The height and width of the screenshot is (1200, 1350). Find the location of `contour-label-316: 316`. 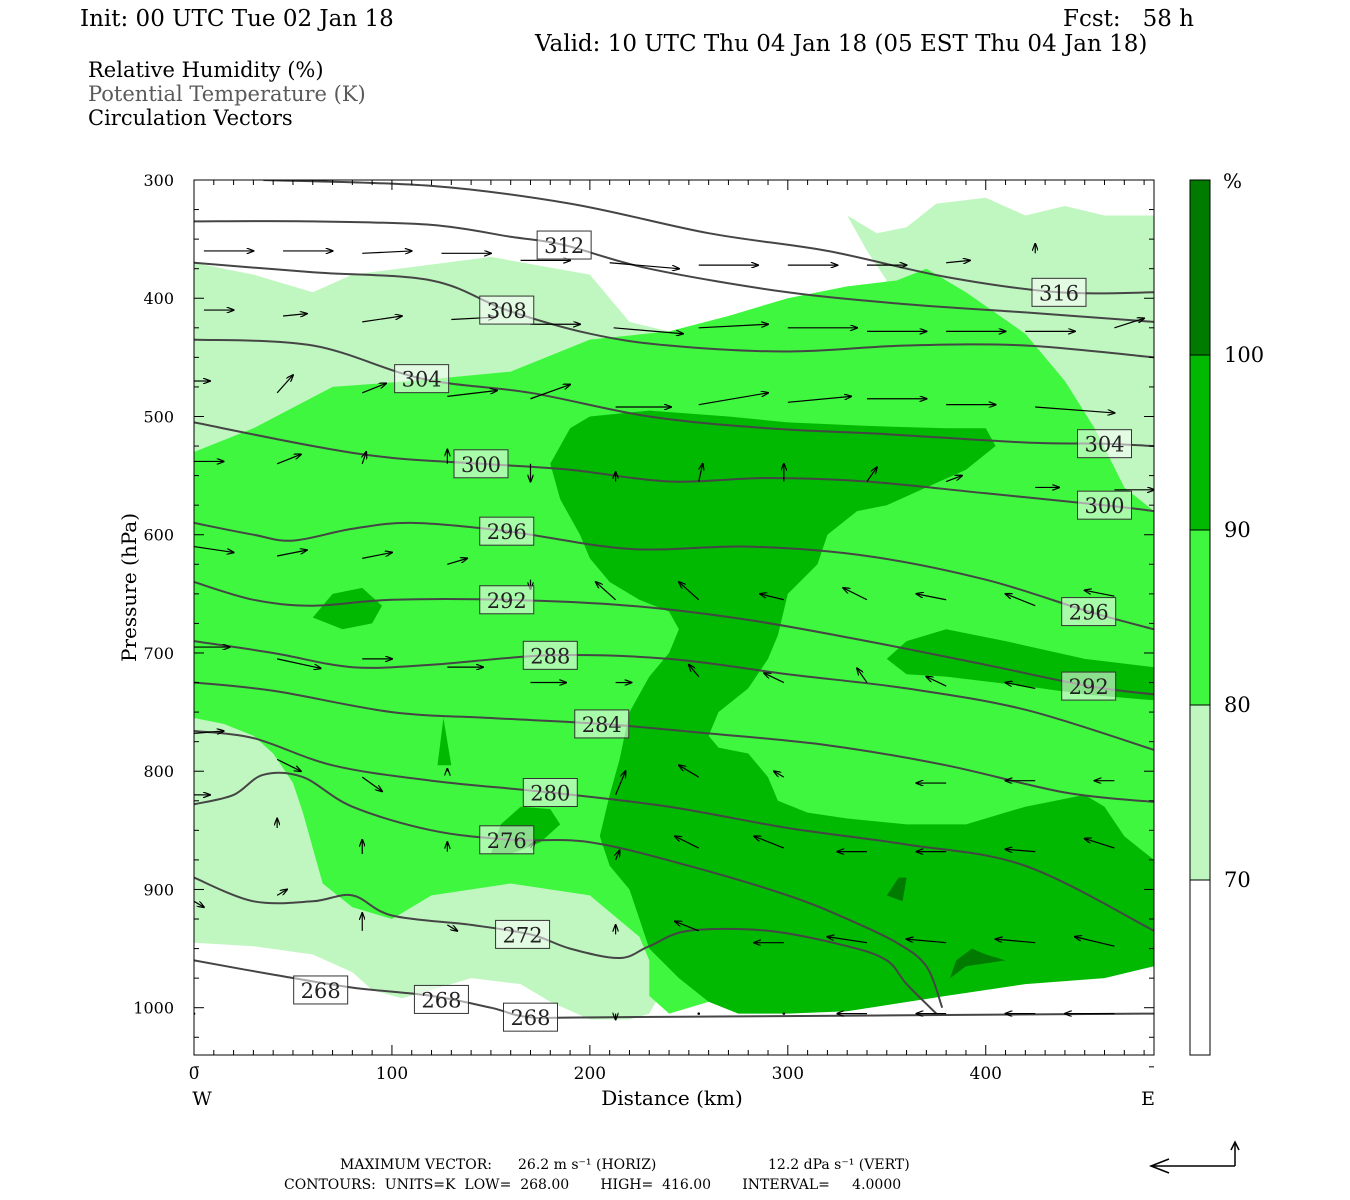

contour-label-316: 316 is located at coordinates (1059, 292).